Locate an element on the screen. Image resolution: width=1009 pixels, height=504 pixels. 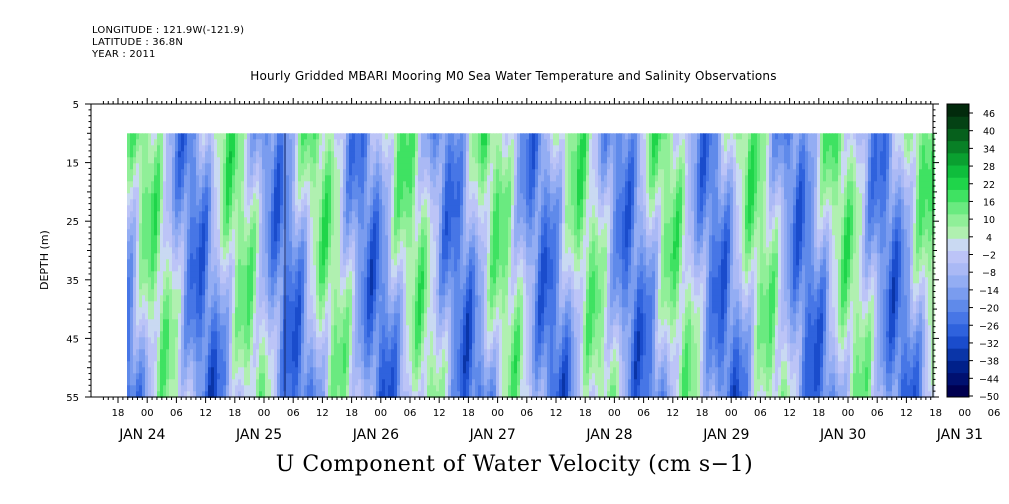
x-day-label: JAN 31 is located at coordinates (959, 435).